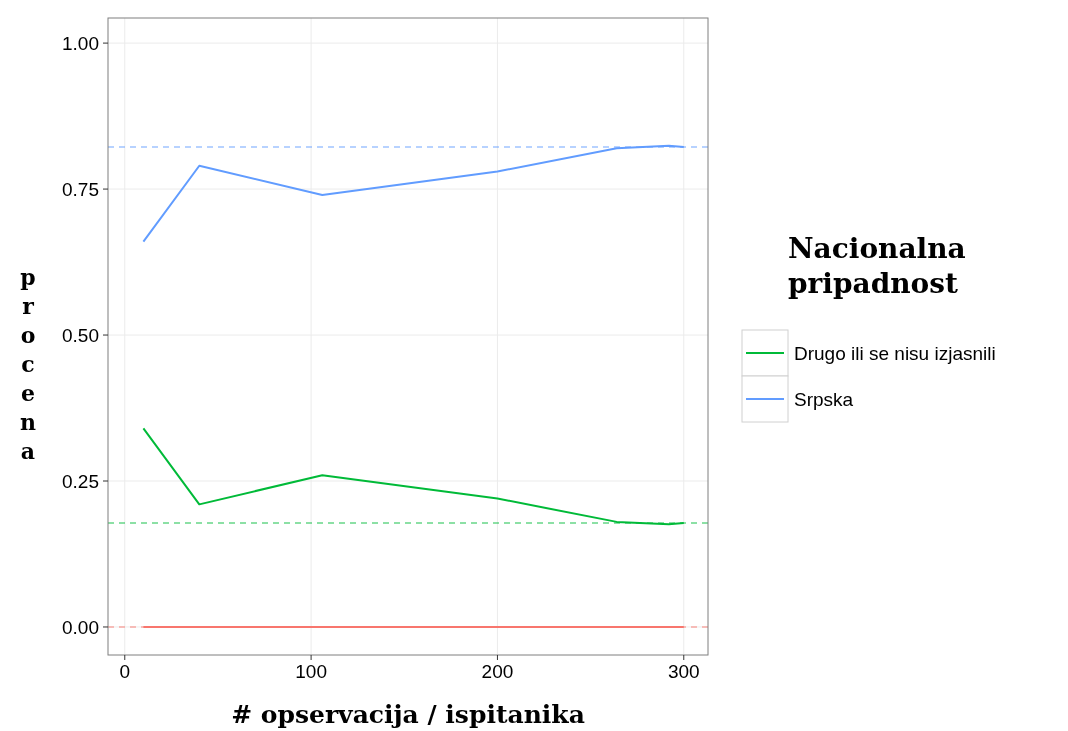 This screenshot has height=731, width=1068. I want to click on x-tick-label: 100, so click(311, 671).